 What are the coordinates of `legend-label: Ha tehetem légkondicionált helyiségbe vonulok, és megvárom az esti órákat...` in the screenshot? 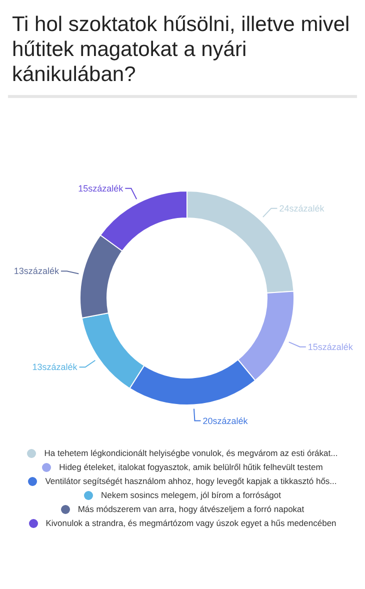 It's located at (191, 453).